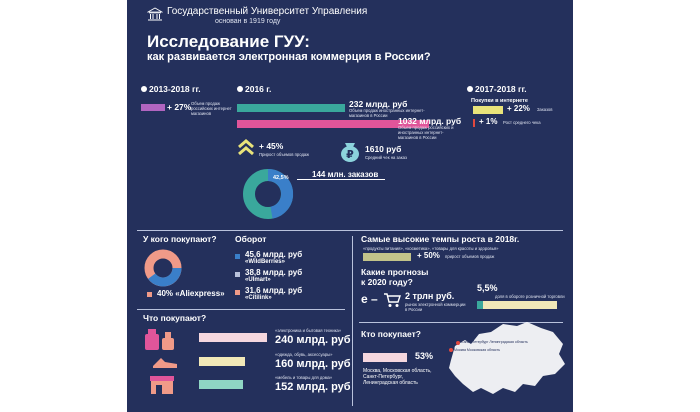  Describe the element at coordinates (480, 305) in the screenshot. I see `forecast-share-bar-fill` at that location.